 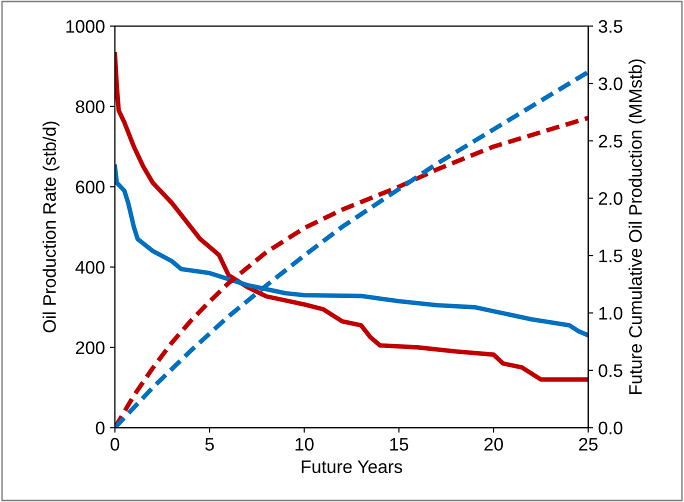 I want to click on y2-tick-label: 2.5, so click(x=610, y=141).